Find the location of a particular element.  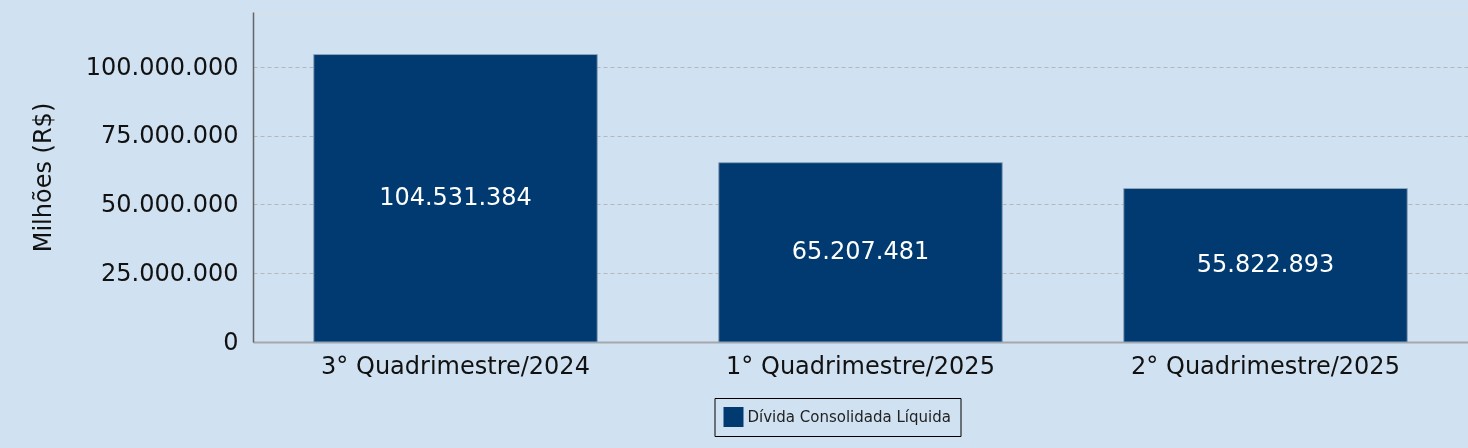

data-label: 65.207.481 is located at coordinates (860, 251).